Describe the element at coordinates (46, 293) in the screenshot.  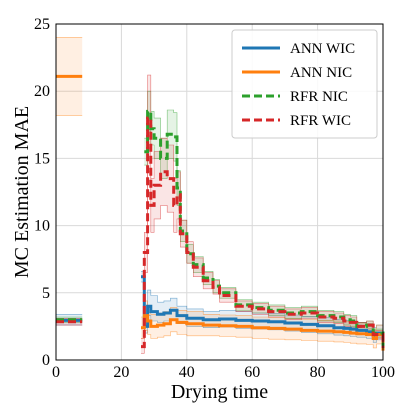
I see `y-tick-label: 5` at that location.